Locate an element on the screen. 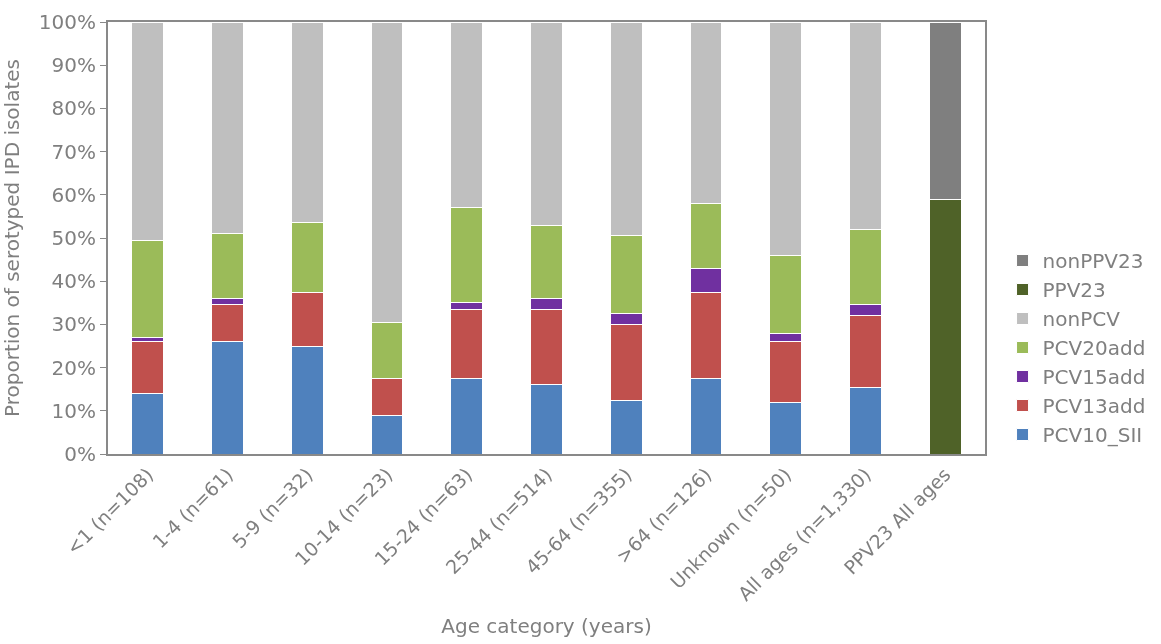 The height and width of the screenshot is (644, 1161). y-tick-label: 40% is located at coordinates (73, 281).